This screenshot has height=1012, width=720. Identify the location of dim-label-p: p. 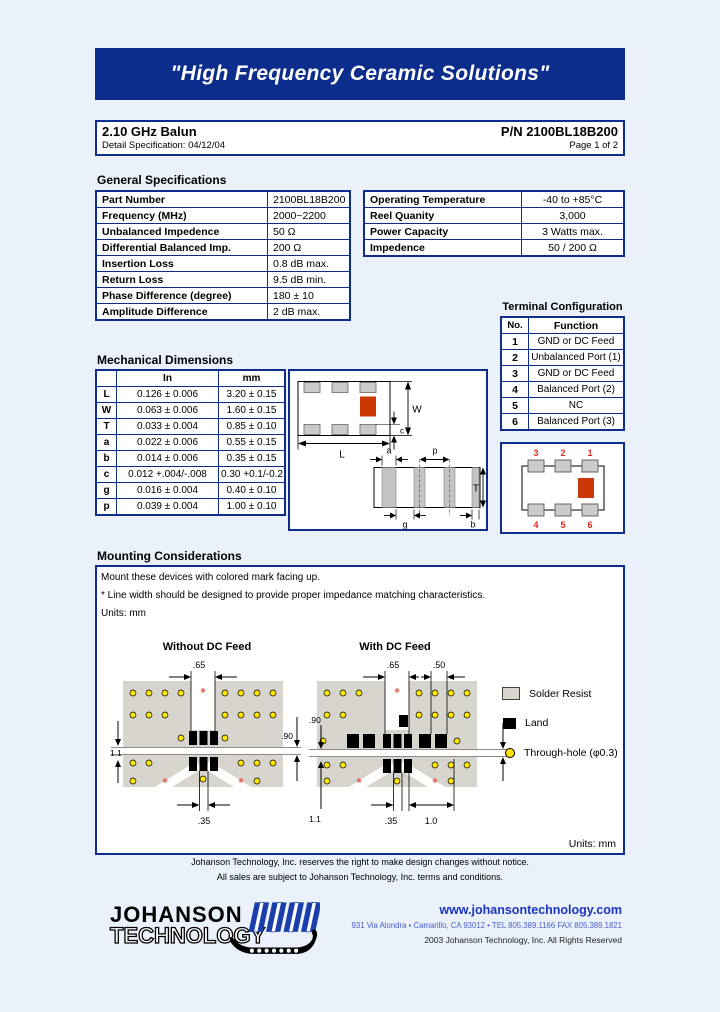
(434, 451).